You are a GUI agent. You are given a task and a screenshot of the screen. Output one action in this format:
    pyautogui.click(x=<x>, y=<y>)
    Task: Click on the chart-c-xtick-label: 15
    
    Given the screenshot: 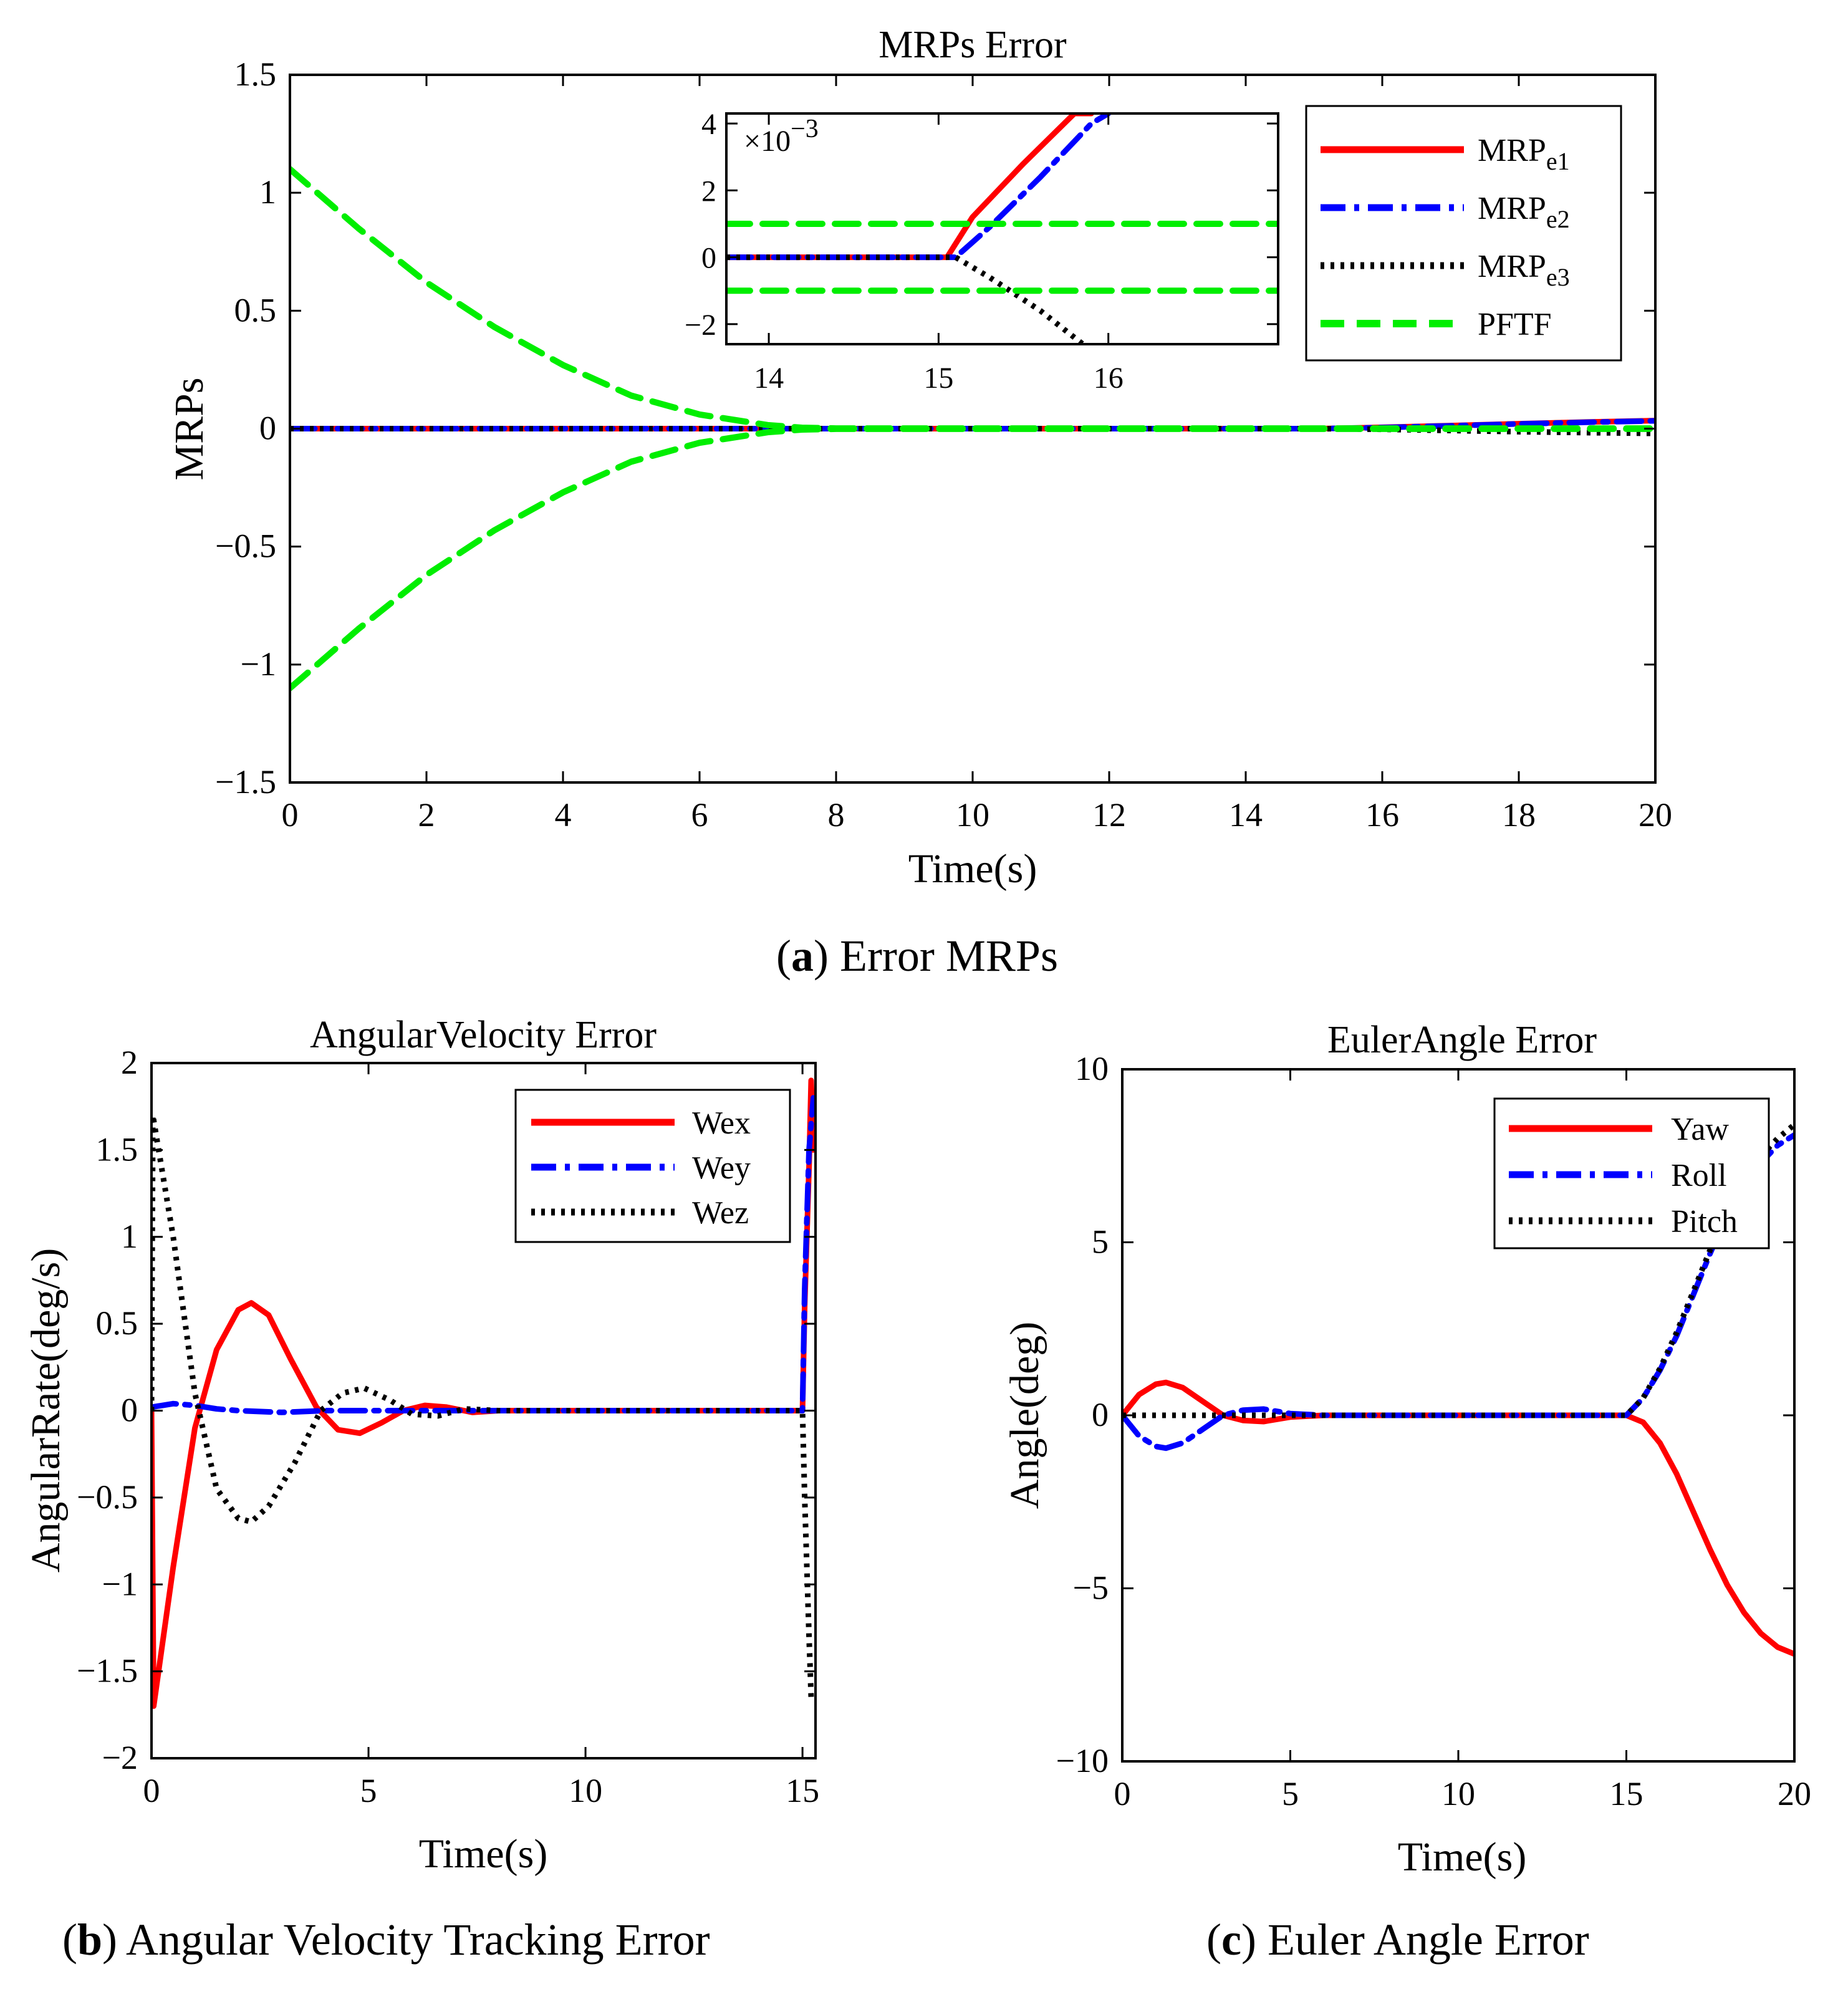 What is the action you would take?
    pyautogui.click(x=1627, y=1793)
    